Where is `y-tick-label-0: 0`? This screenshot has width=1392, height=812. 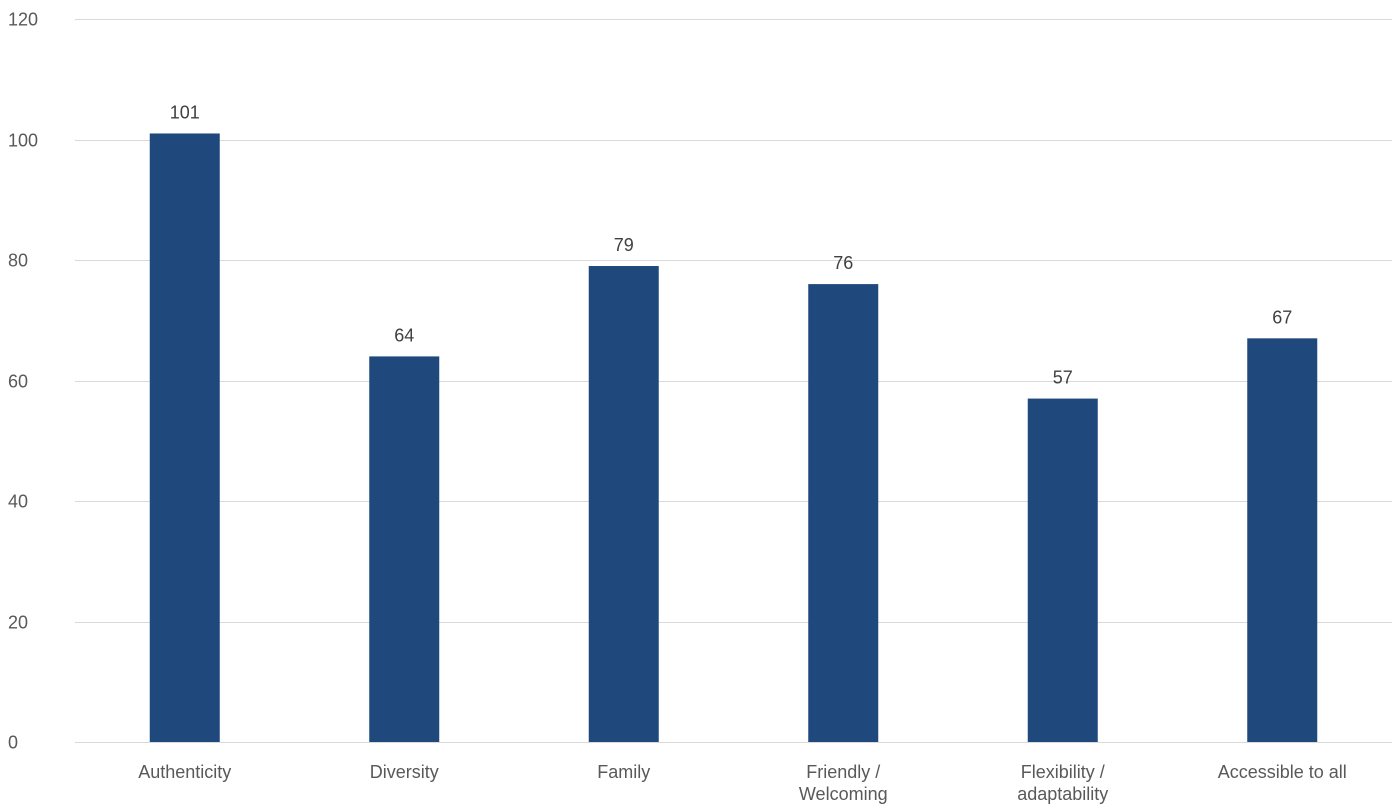 y-tick-label-0: 0 is located at coordinates (13, 743).